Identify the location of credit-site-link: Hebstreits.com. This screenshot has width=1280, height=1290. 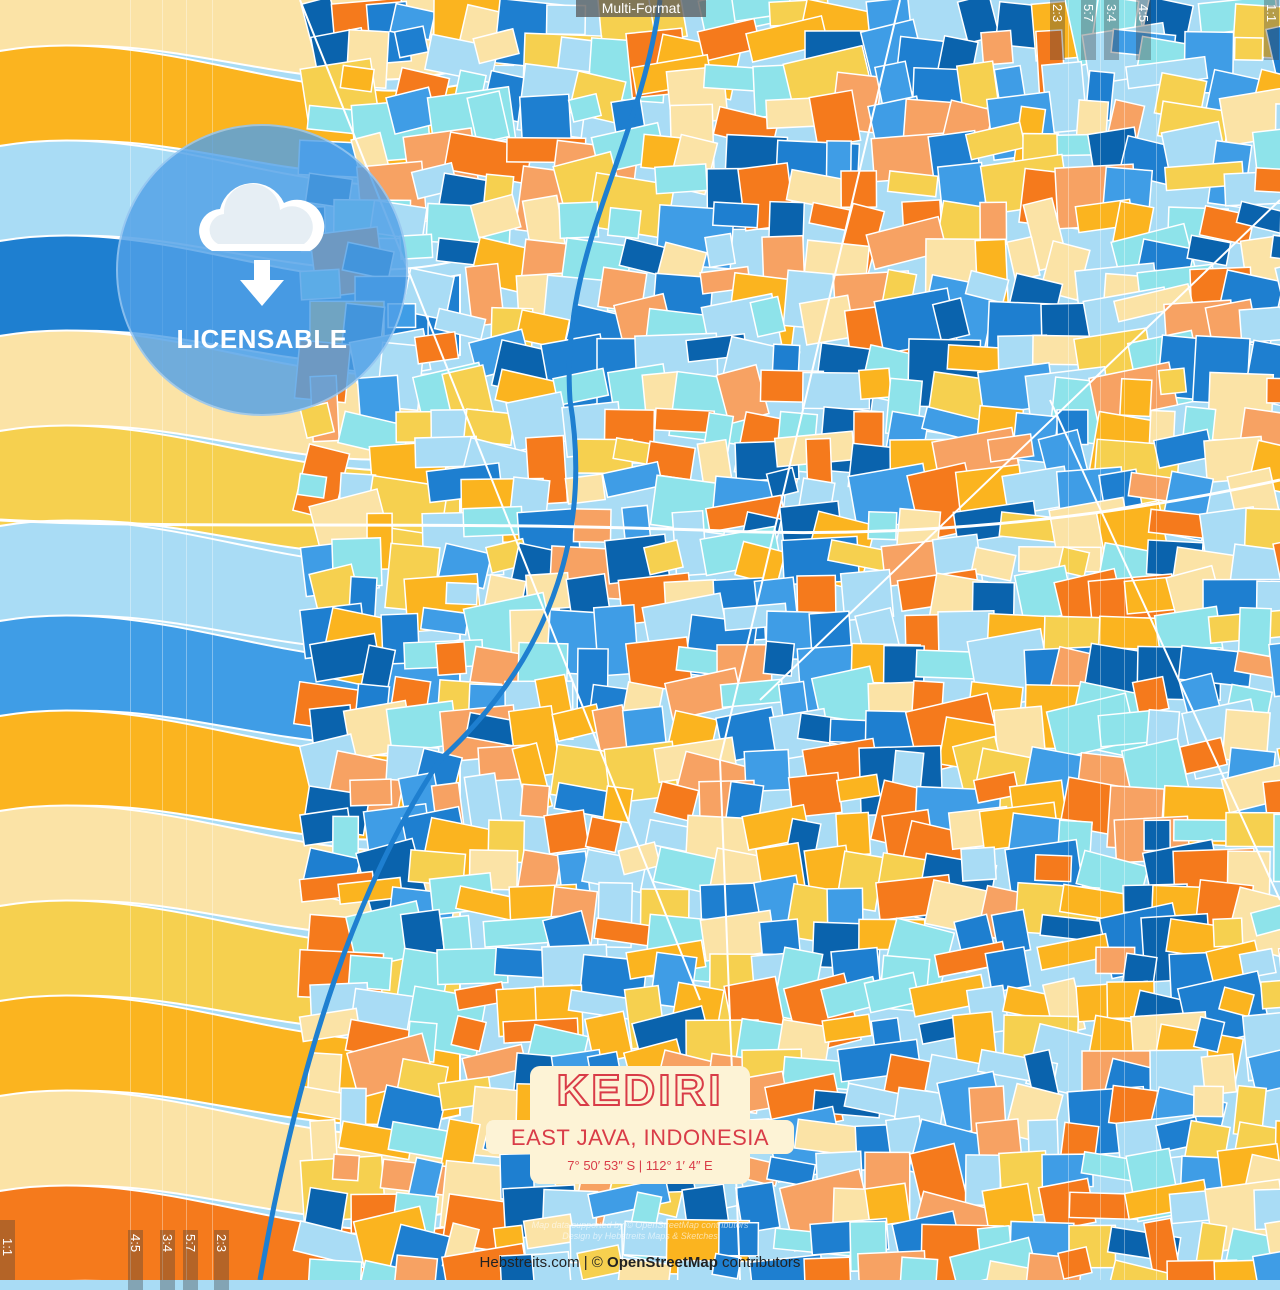
(530, 1262).